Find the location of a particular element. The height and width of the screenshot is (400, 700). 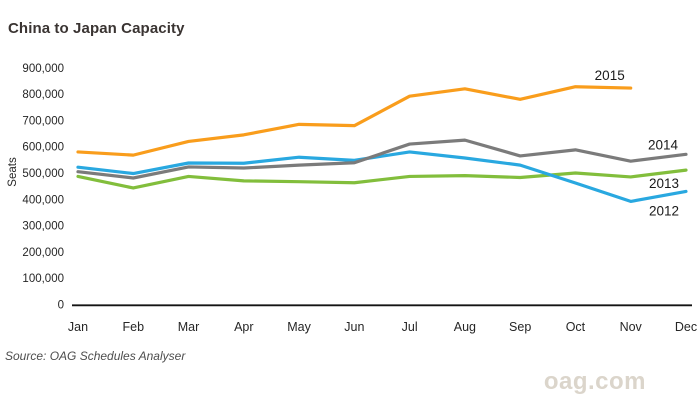

x-tick-label: Dec is located at coordinates (686, 327).